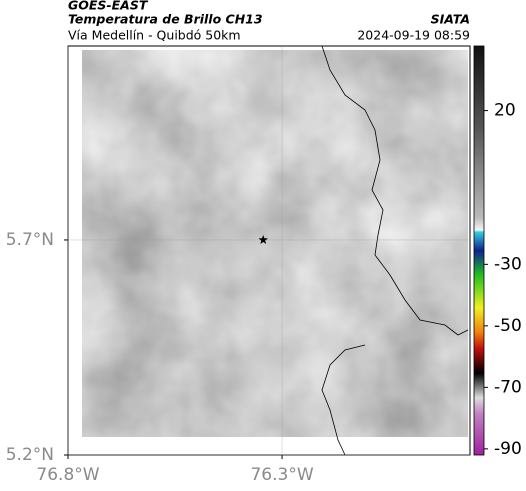  Describe the element at coordinates (508, 326) in the screenshot. I see `colorbar-tick-label: -50` at that location.